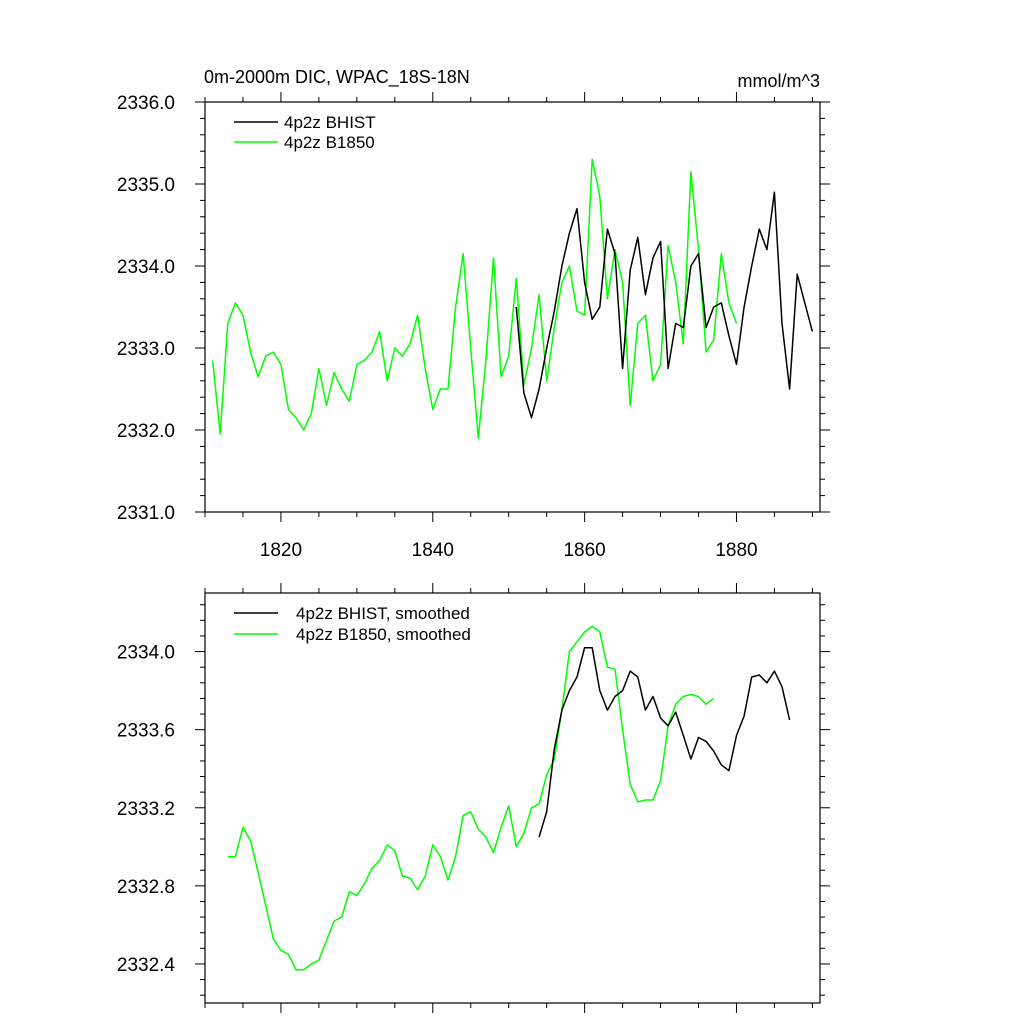  What do you see at coordinates (146, 431) in the screenshot?
I see `y-tick-label: 2332.0` at bounding box center [146, 431].